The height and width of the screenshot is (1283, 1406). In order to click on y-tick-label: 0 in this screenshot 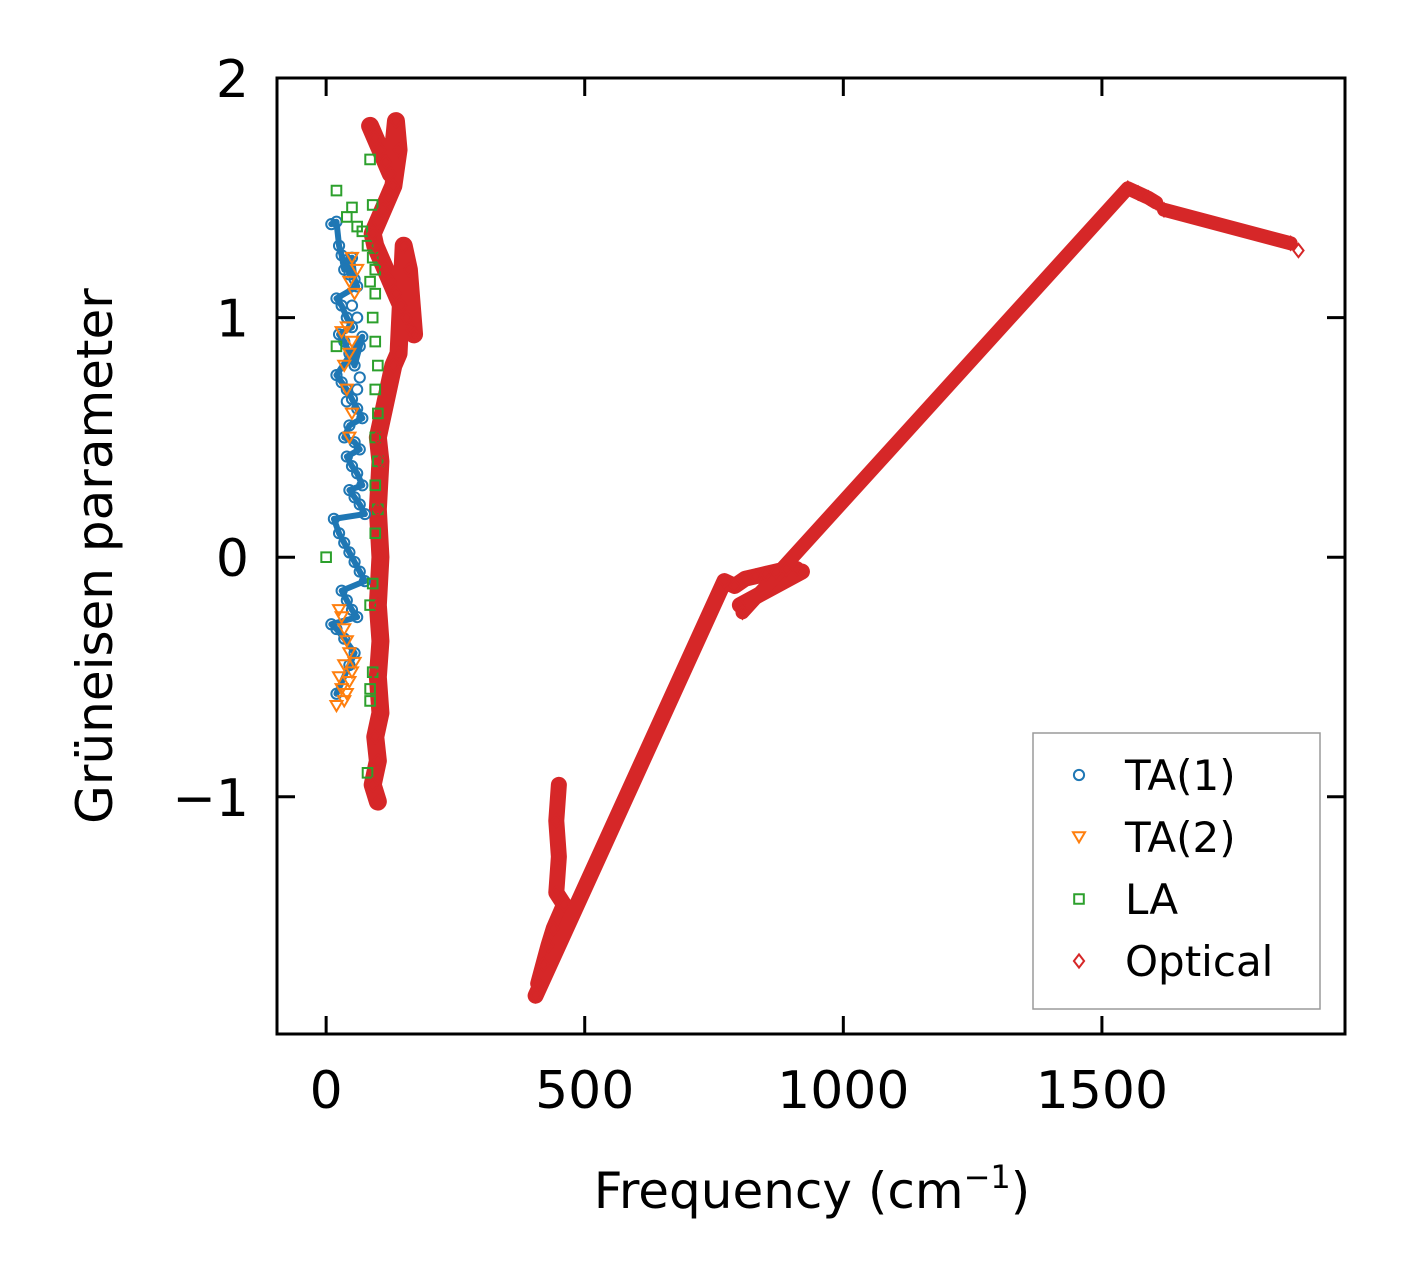, I will do `click(232, 559)`.